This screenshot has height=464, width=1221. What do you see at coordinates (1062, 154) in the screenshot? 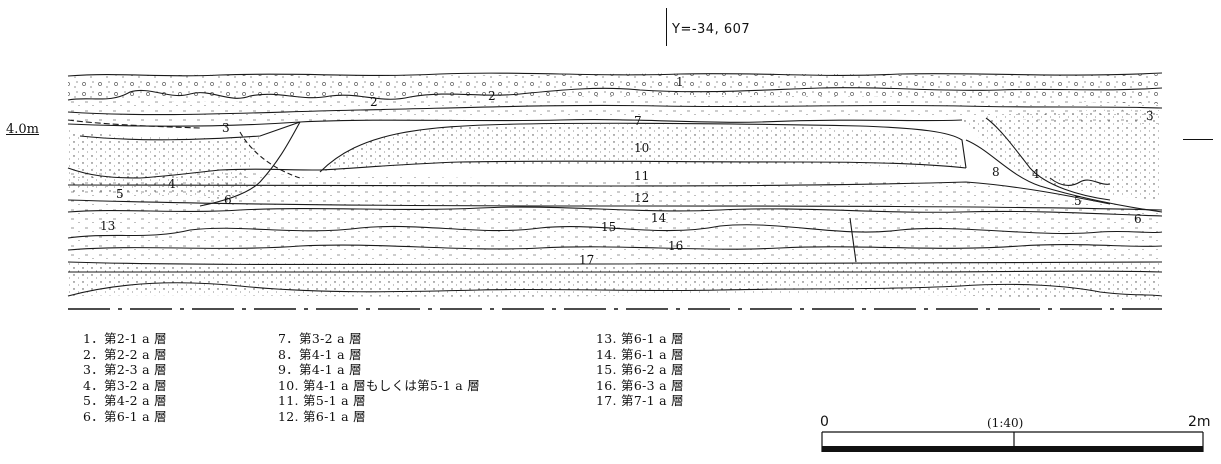
I see `layer-fill-right` at bounding box center [1062, 154].